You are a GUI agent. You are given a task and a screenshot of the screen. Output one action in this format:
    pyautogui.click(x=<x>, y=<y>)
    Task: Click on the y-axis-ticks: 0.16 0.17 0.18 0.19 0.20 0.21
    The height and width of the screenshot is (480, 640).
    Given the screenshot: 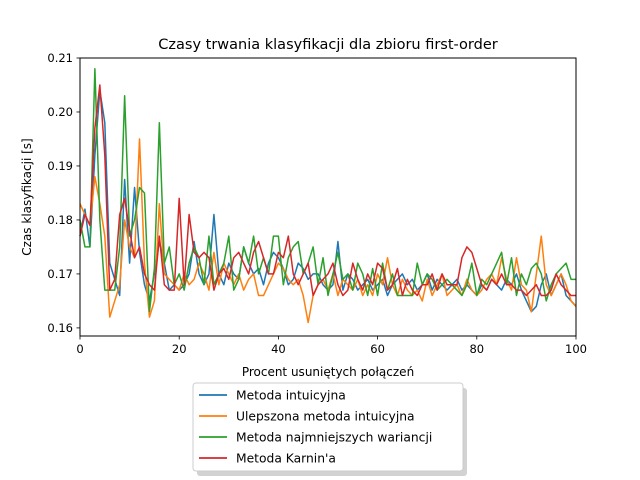 What is the action you would take?
    pyautogui.click(x=63, y=193)
    